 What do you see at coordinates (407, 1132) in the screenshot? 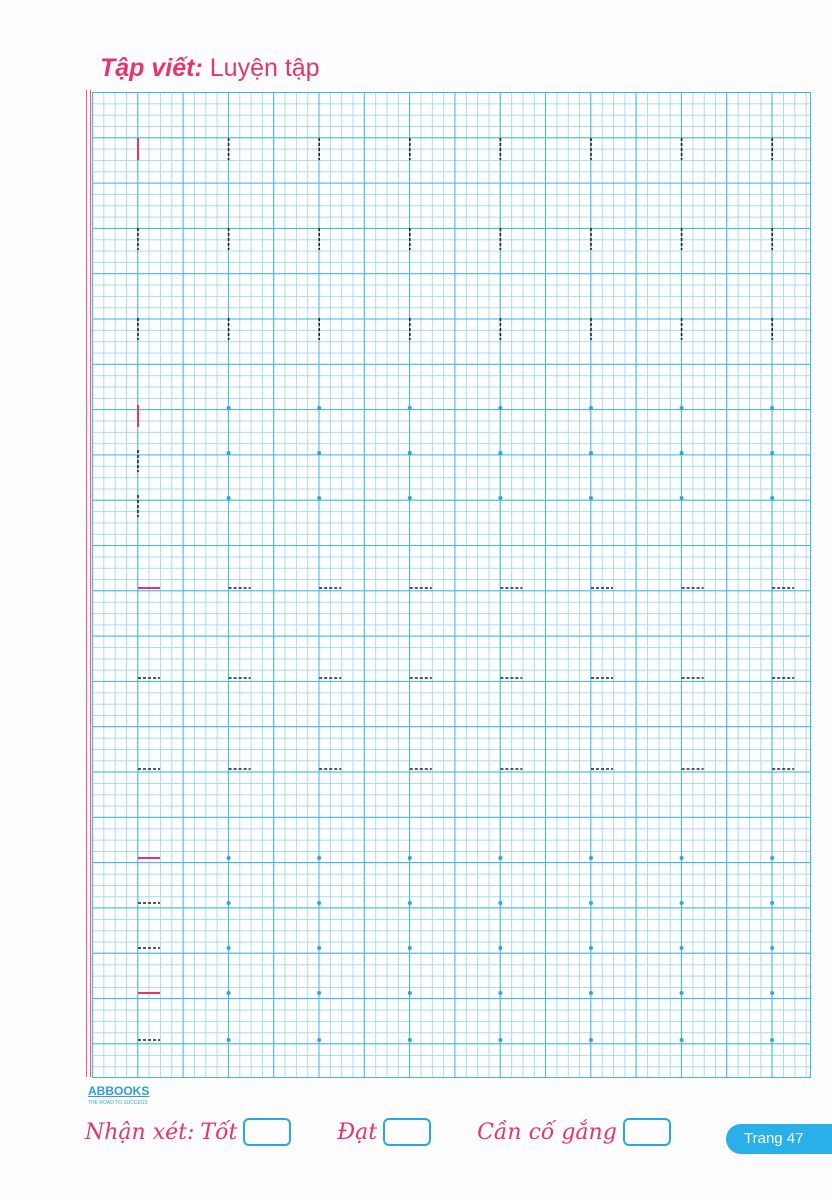
I see `rating-pass-checkbox` at bounding box center [407, 1132].